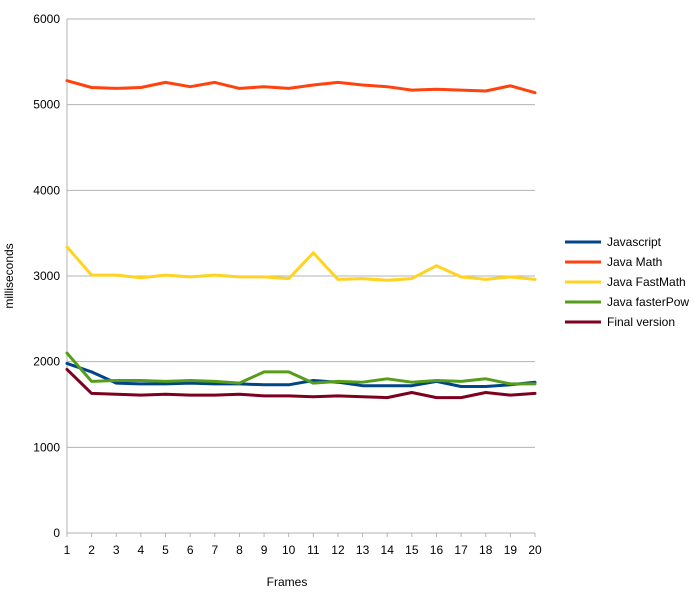  What do you see at coordinates (634, 262) in the screenshot?
I see `legend-label: Java Math` at bounding box center [634, 262].